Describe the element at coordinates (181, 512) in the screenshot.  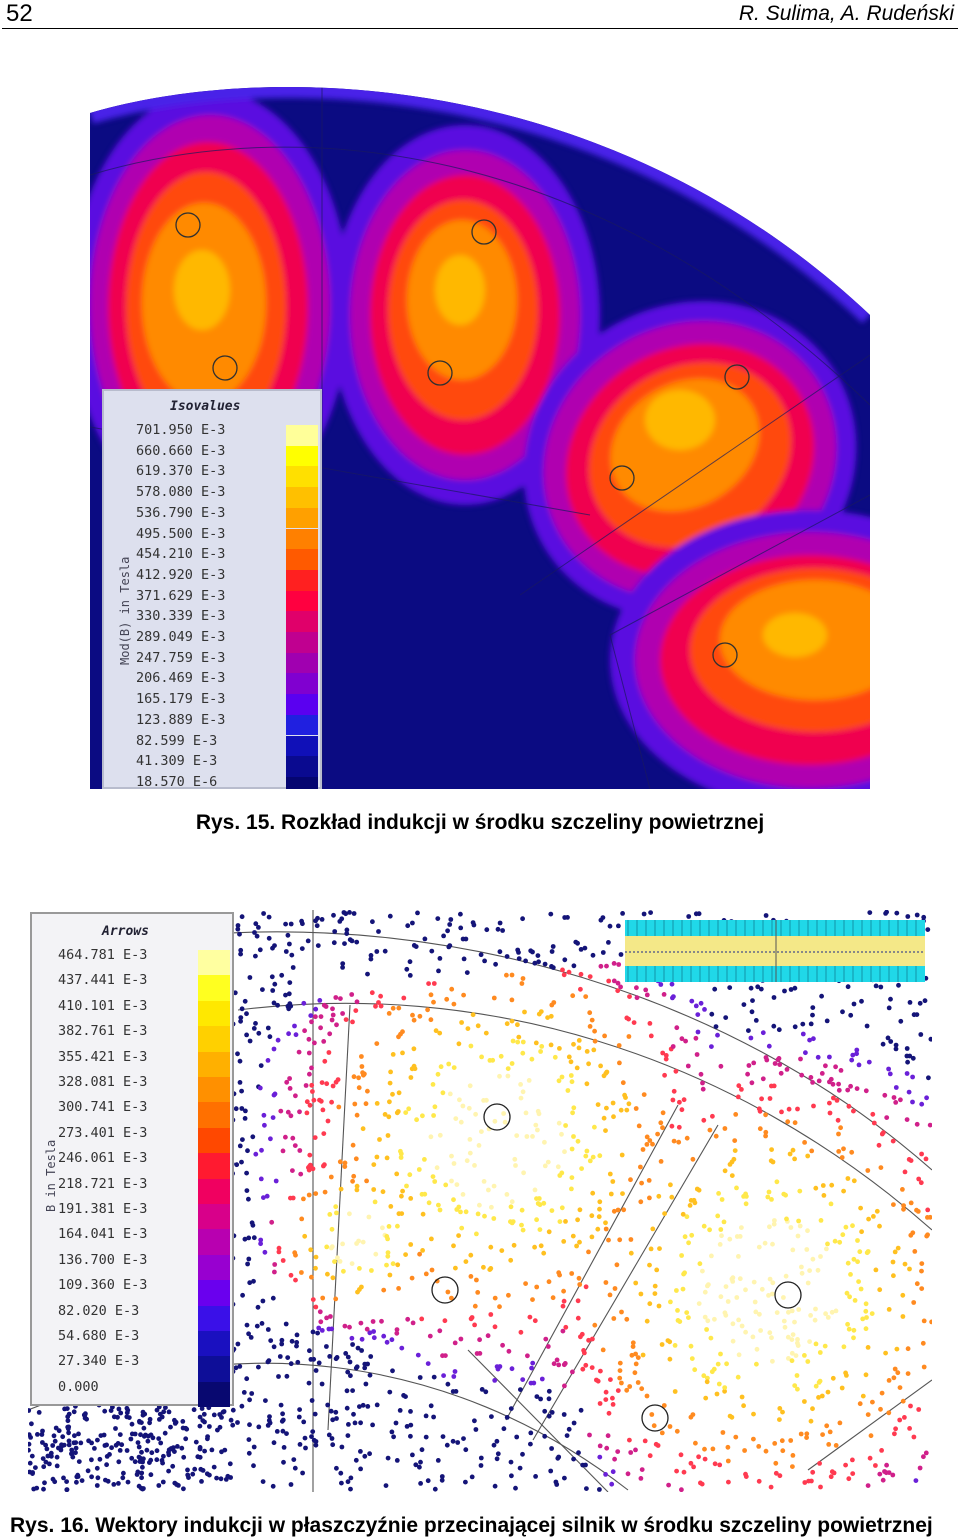
I see `legend-value: 536.790 E-3` at that location.